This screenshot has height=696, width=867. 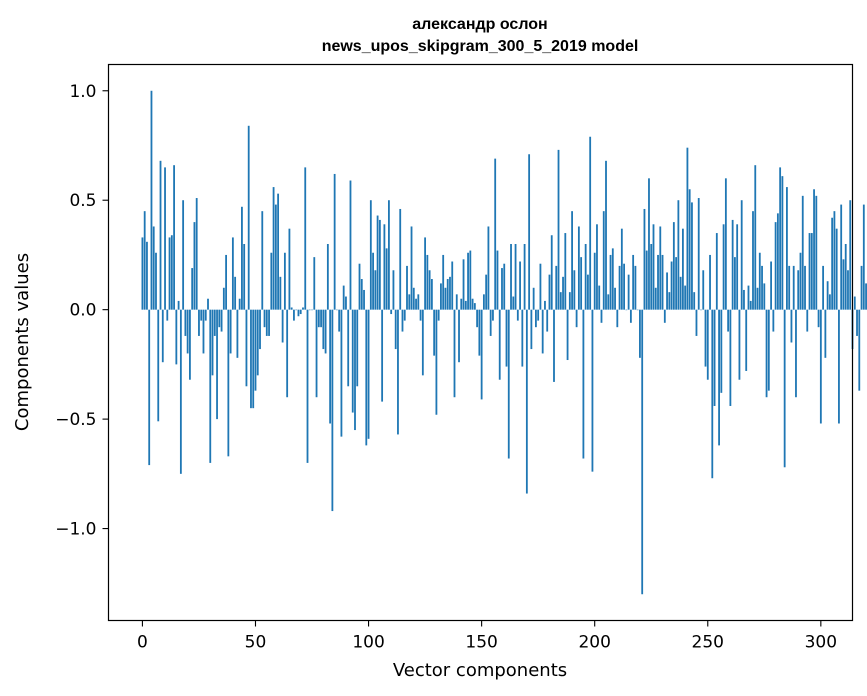 What do you see at coordinates (594, 643) in the screenshot?
I see `x-tick-label: 200` at bounding box center [594, 643].